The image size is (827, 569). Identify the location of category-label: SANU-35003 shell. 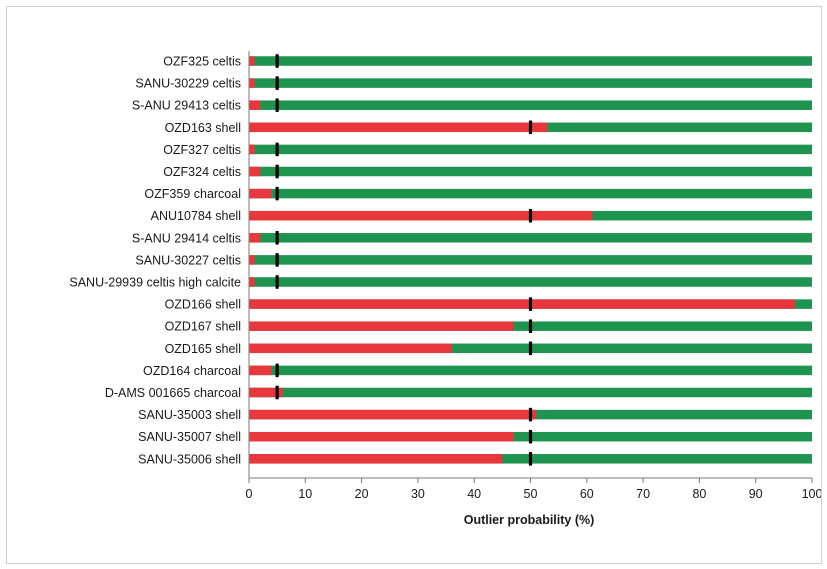
(189, 415).